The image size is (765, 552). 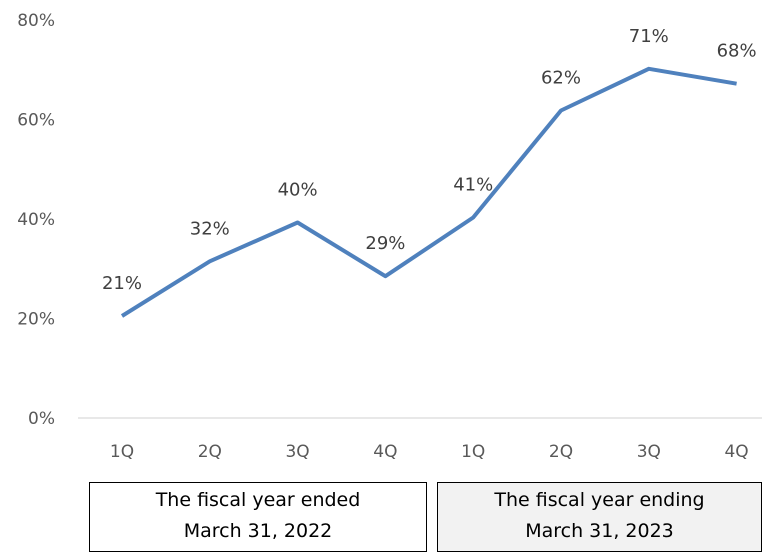 What do you see at coordinates (429, 452) in the screenshot?
I see `x-axis-tick-labels: 1Q 2Q 3Q 4Q 1Q 2Q 3Q 4Q` at bounding box center [429, 452].